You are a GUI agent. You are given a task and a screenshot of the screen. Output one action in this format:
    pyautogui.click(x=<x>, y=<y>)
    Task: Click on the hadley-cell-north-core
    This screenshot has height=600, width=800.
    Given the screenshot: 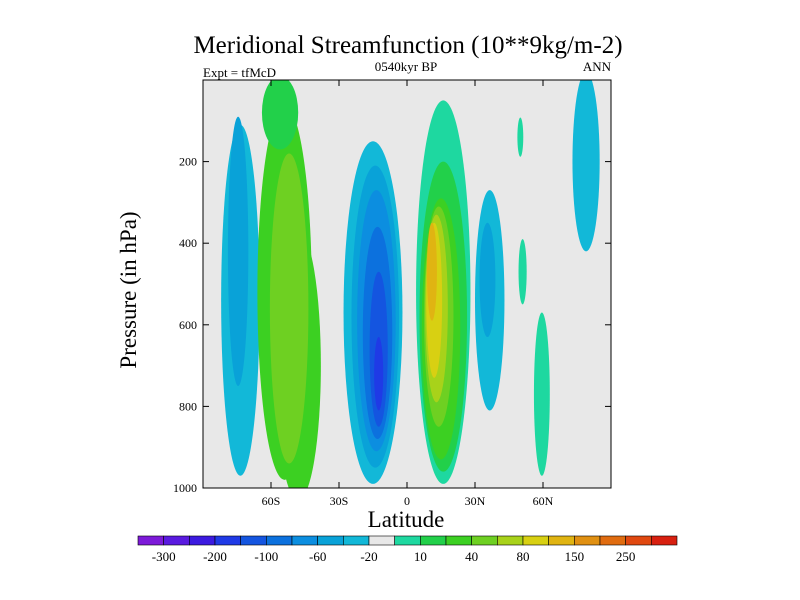 What is the action you would take?
    pyautogui.click(x=431, y=271)
    